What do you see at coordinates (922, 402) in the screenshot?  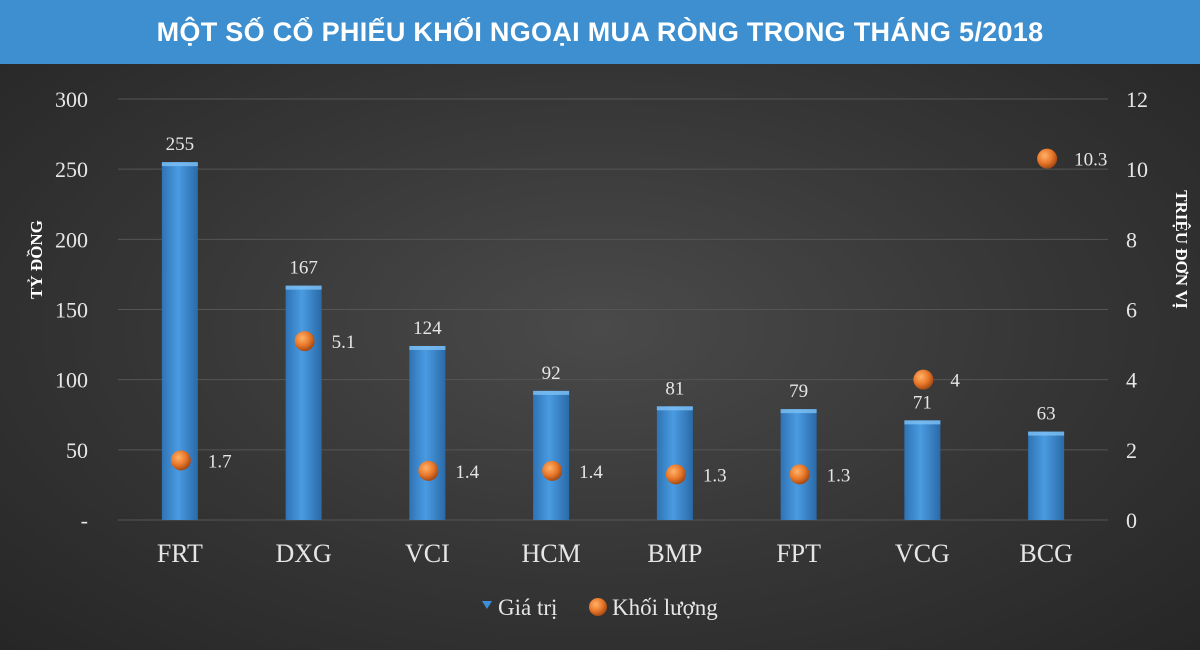 I see `bar-value-label: 71` at bounding box center [922, 402].